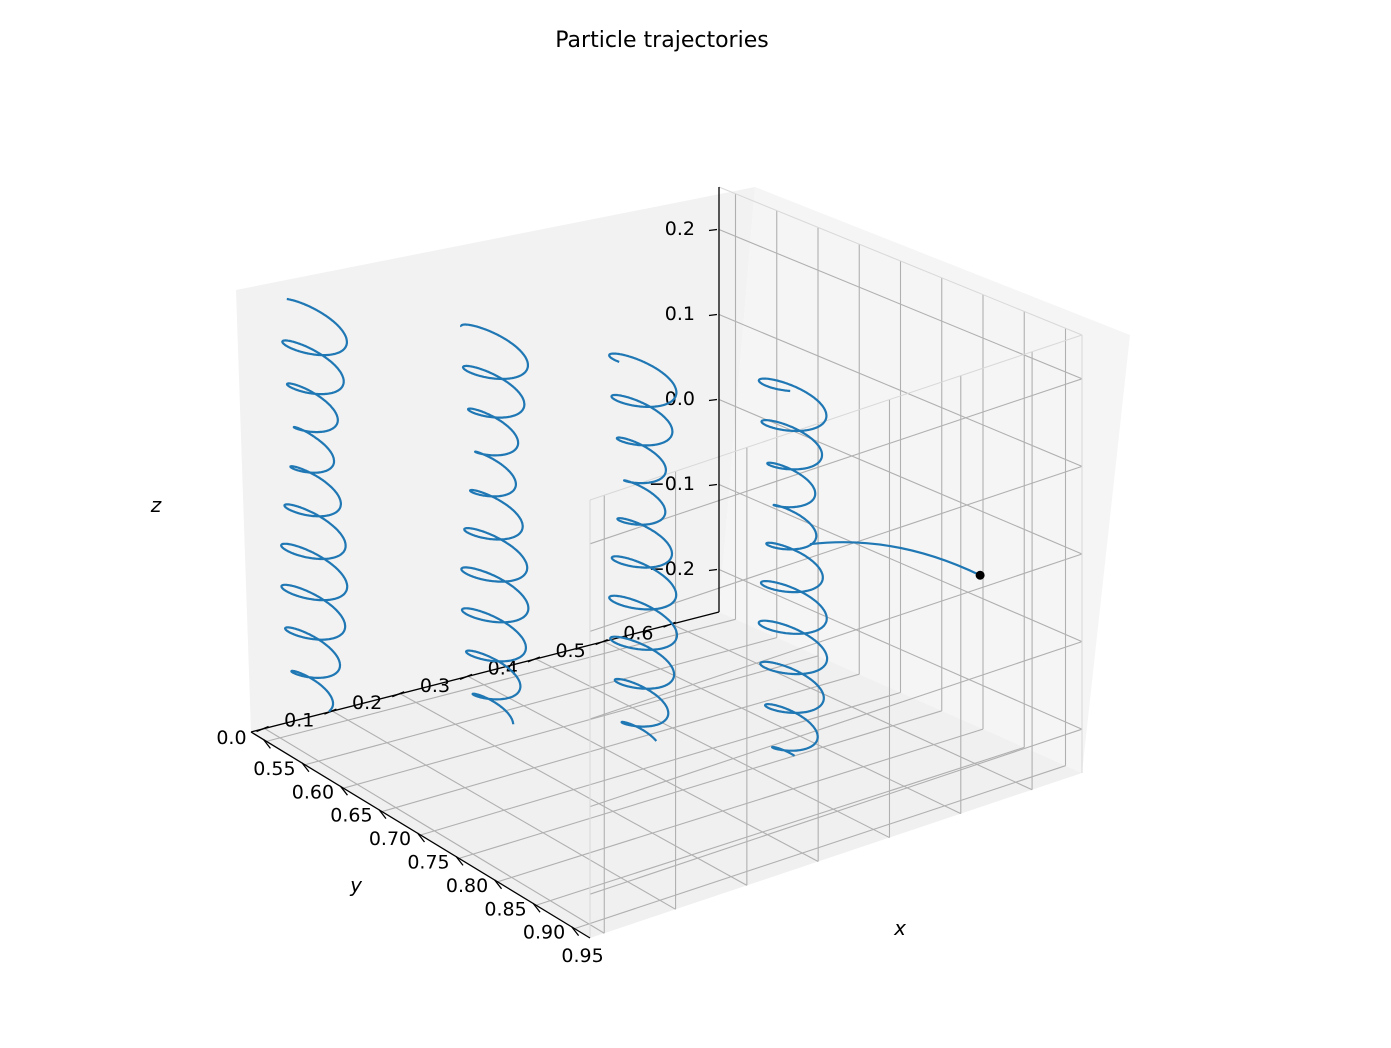  I want to click on y-tick-label: 0.6, so click(638, 634).